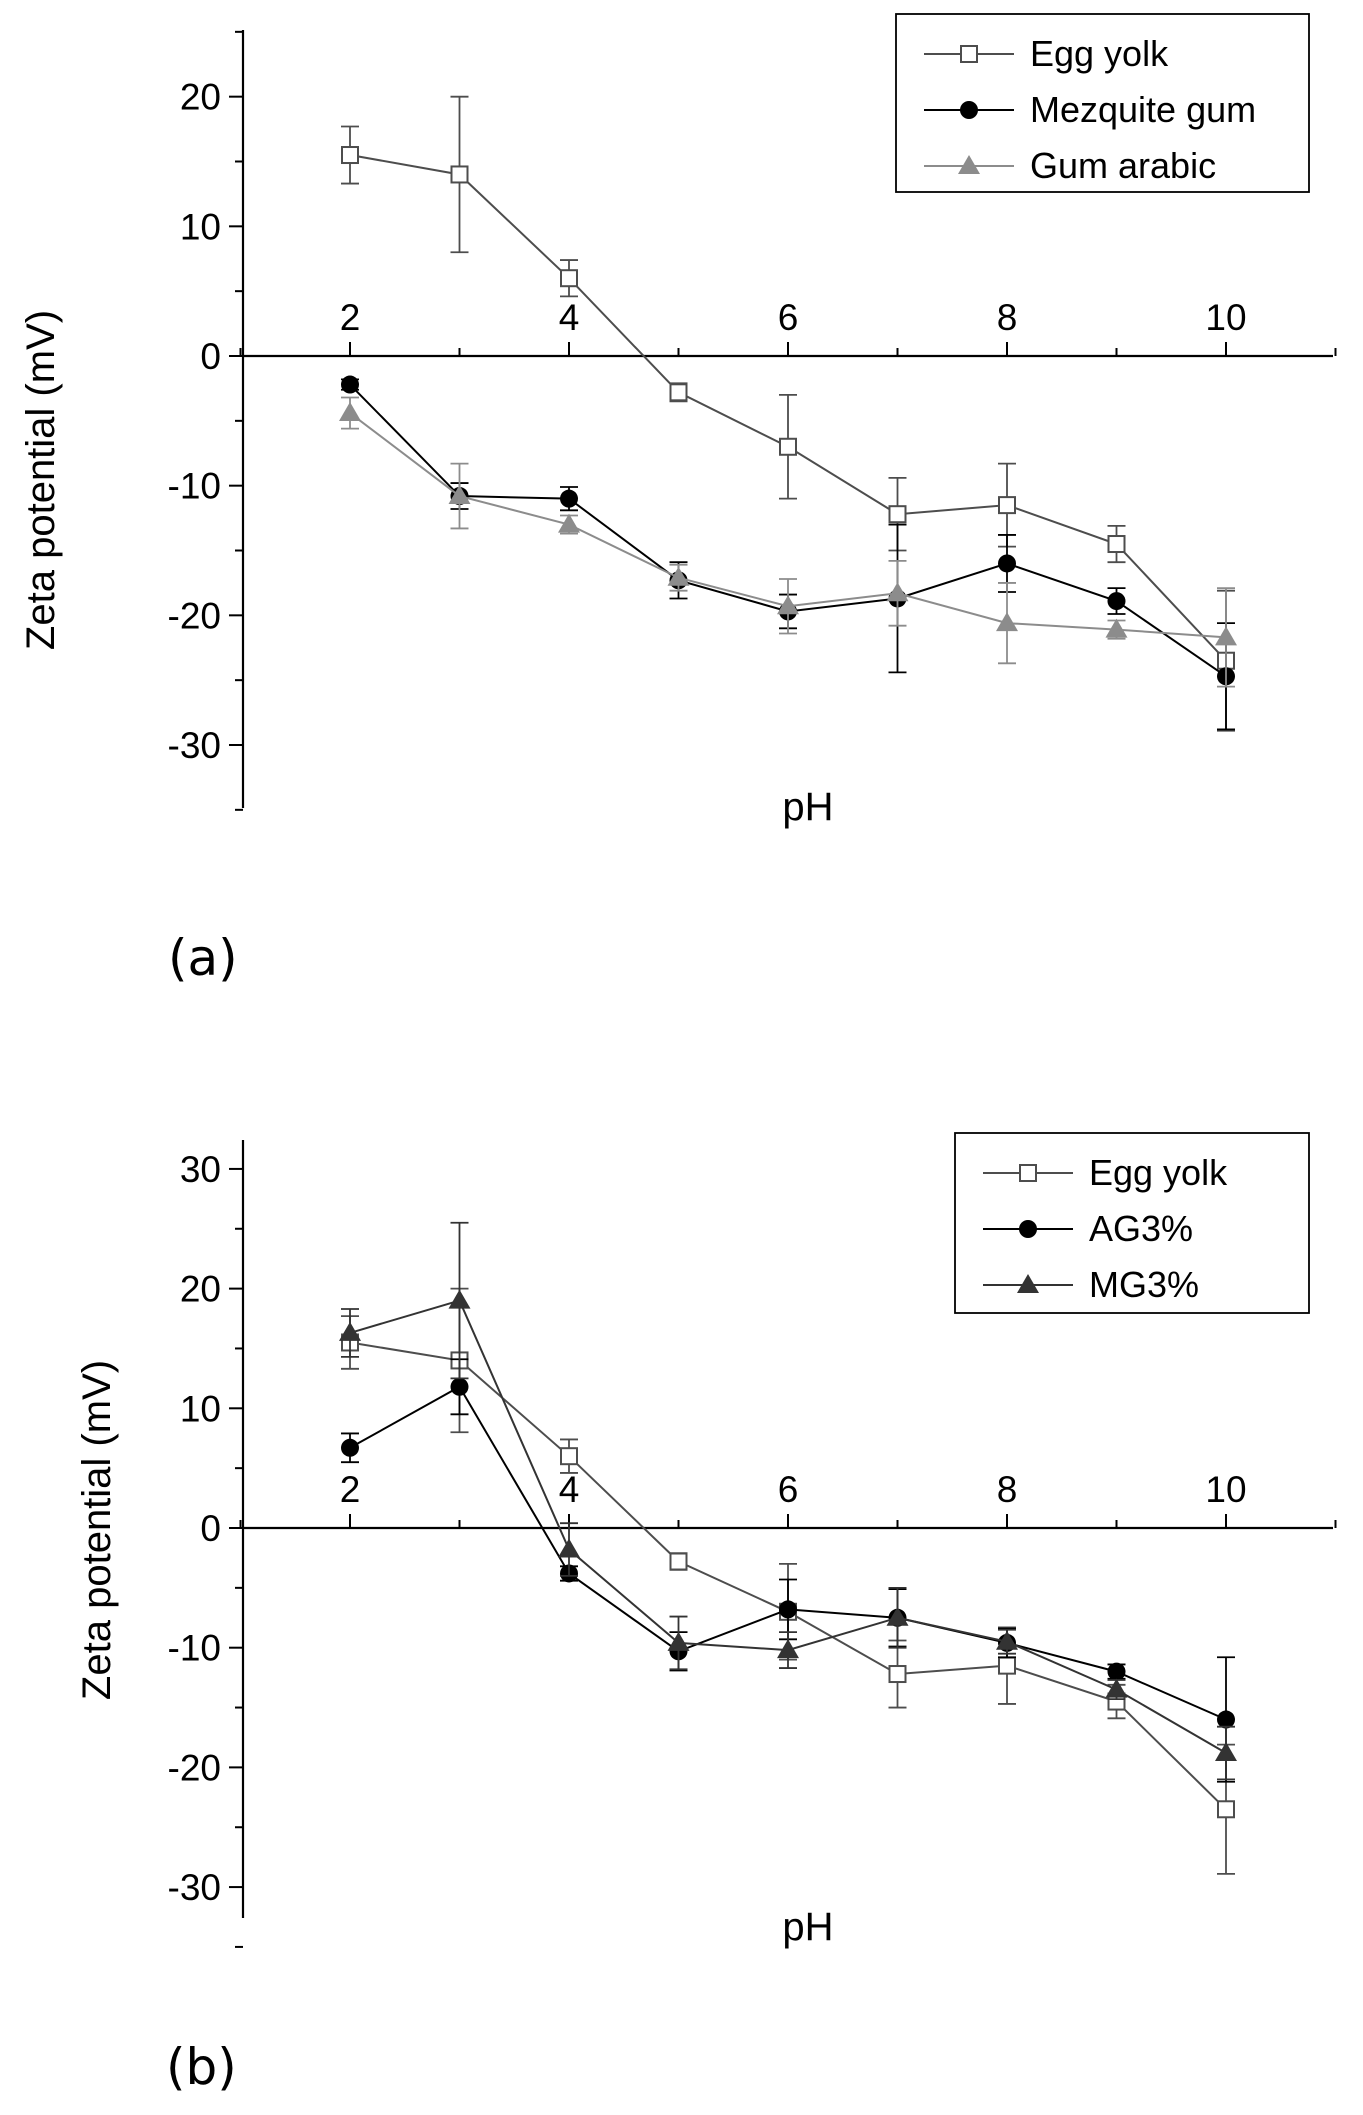 This screenshot has width=1363, height=2115. I want to click on y-tick-label: 30, so click(200, 1169).